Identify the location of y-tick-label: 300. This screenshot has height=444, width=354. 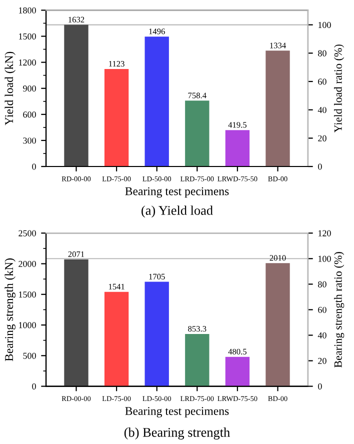
(29, 141).